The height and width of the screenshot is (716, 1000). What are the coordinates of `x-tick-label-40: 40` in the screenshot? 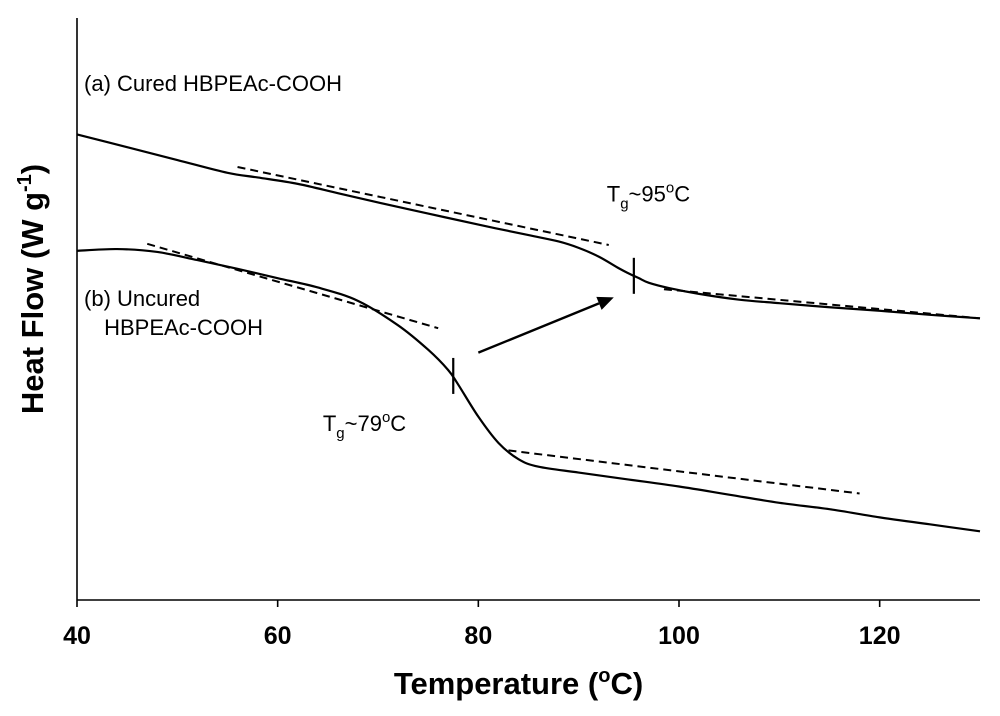 It's located at (77, 636).